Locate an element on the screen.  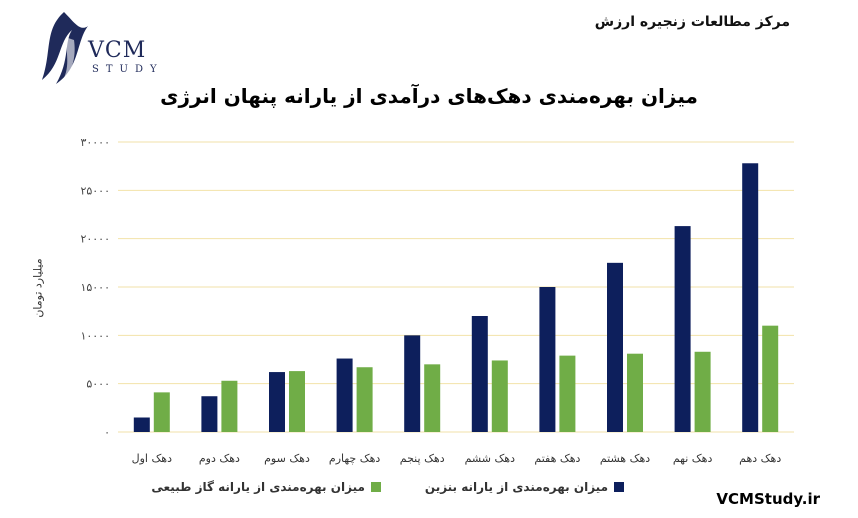
x-tick-label: دهک هفتم is located at coordinates (557, 458).